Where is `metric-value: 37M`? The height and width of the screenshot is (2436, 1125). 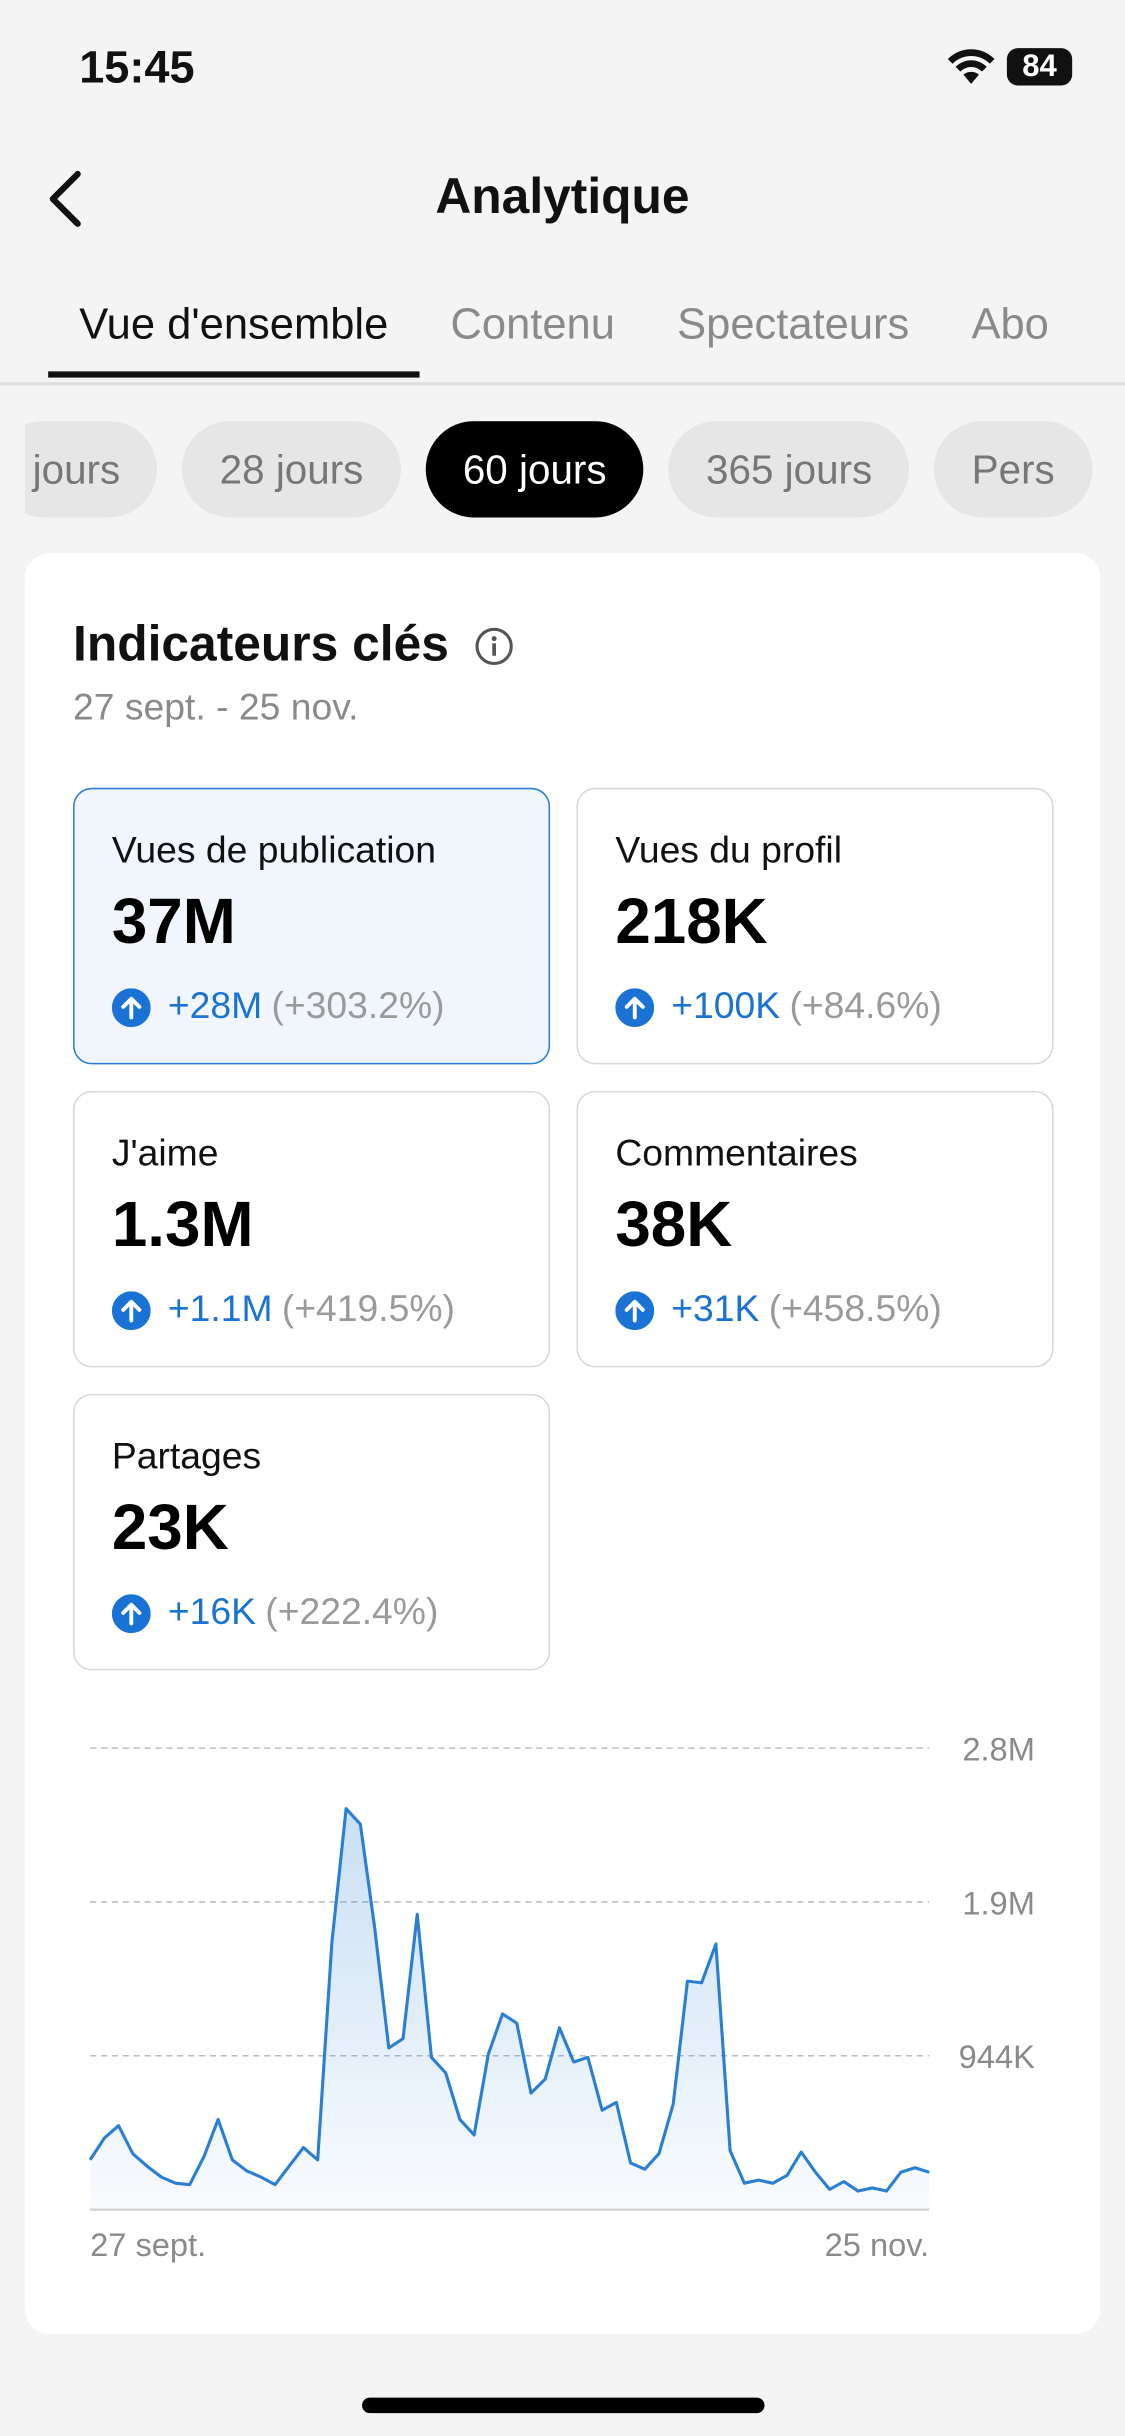 metric-value: 37M is located at coordinates (173, 921).